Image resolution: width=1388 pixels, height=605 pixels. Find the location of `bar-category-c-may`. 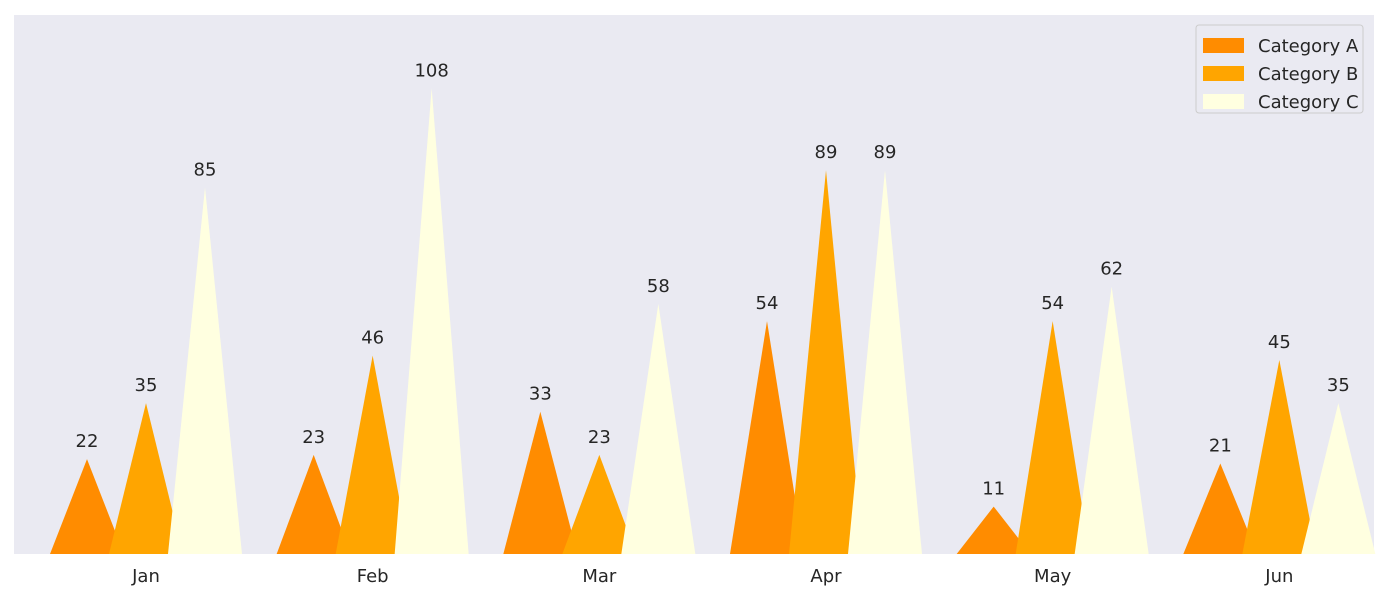

bar-category-c-may is located at coordinates (1111, 420).